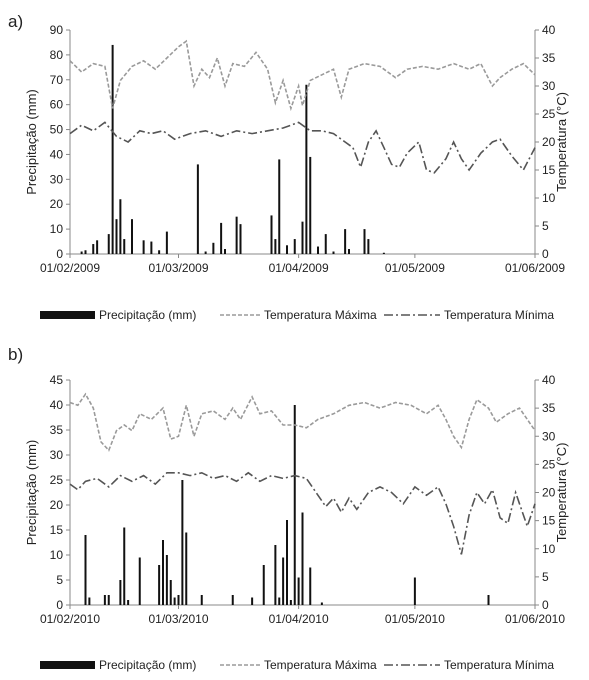 The width and height of the screenshot is (589, 680). I want to click on y-right-axis-title: Temperatura (°C), so click(561, 493).